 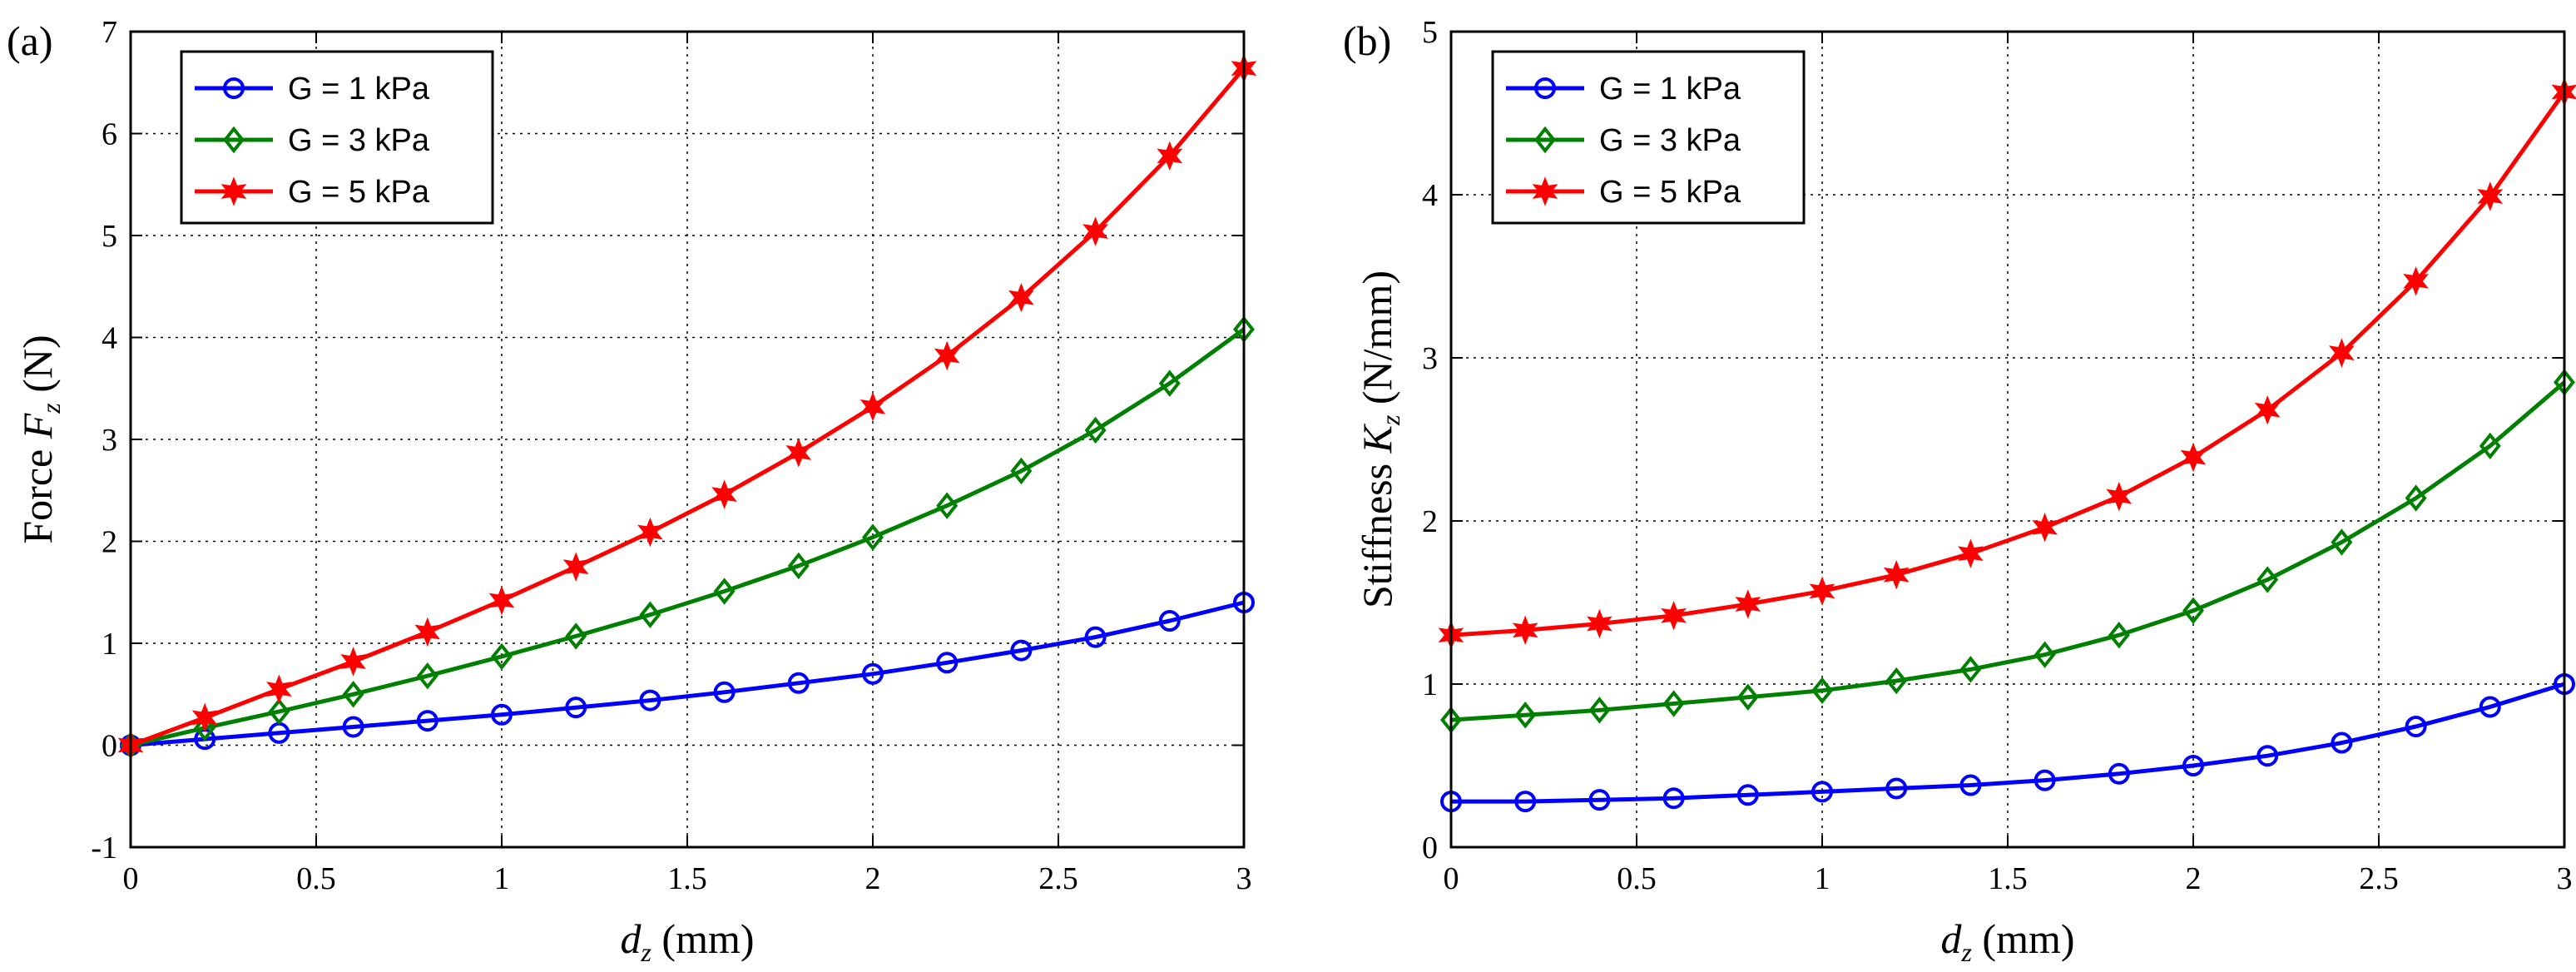 What do you see at coordinates (104, 848) in the screenshot?
I see `y-tick-label: -1` at bounding box center [104, 848].